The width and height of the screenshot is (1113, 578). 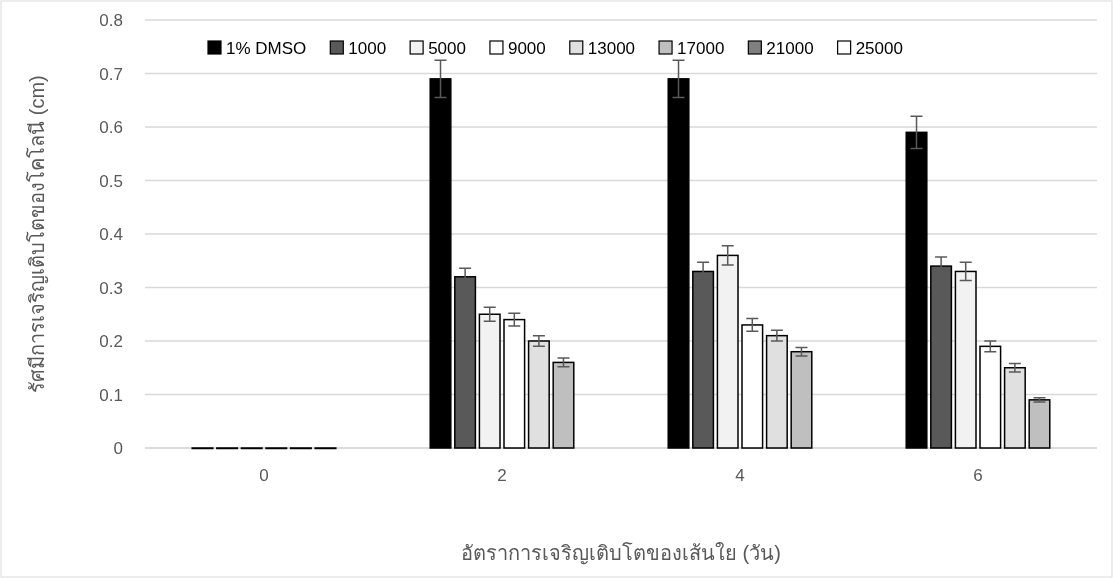 I want to click on legend-label: 25000, so click(x=879, y=48).